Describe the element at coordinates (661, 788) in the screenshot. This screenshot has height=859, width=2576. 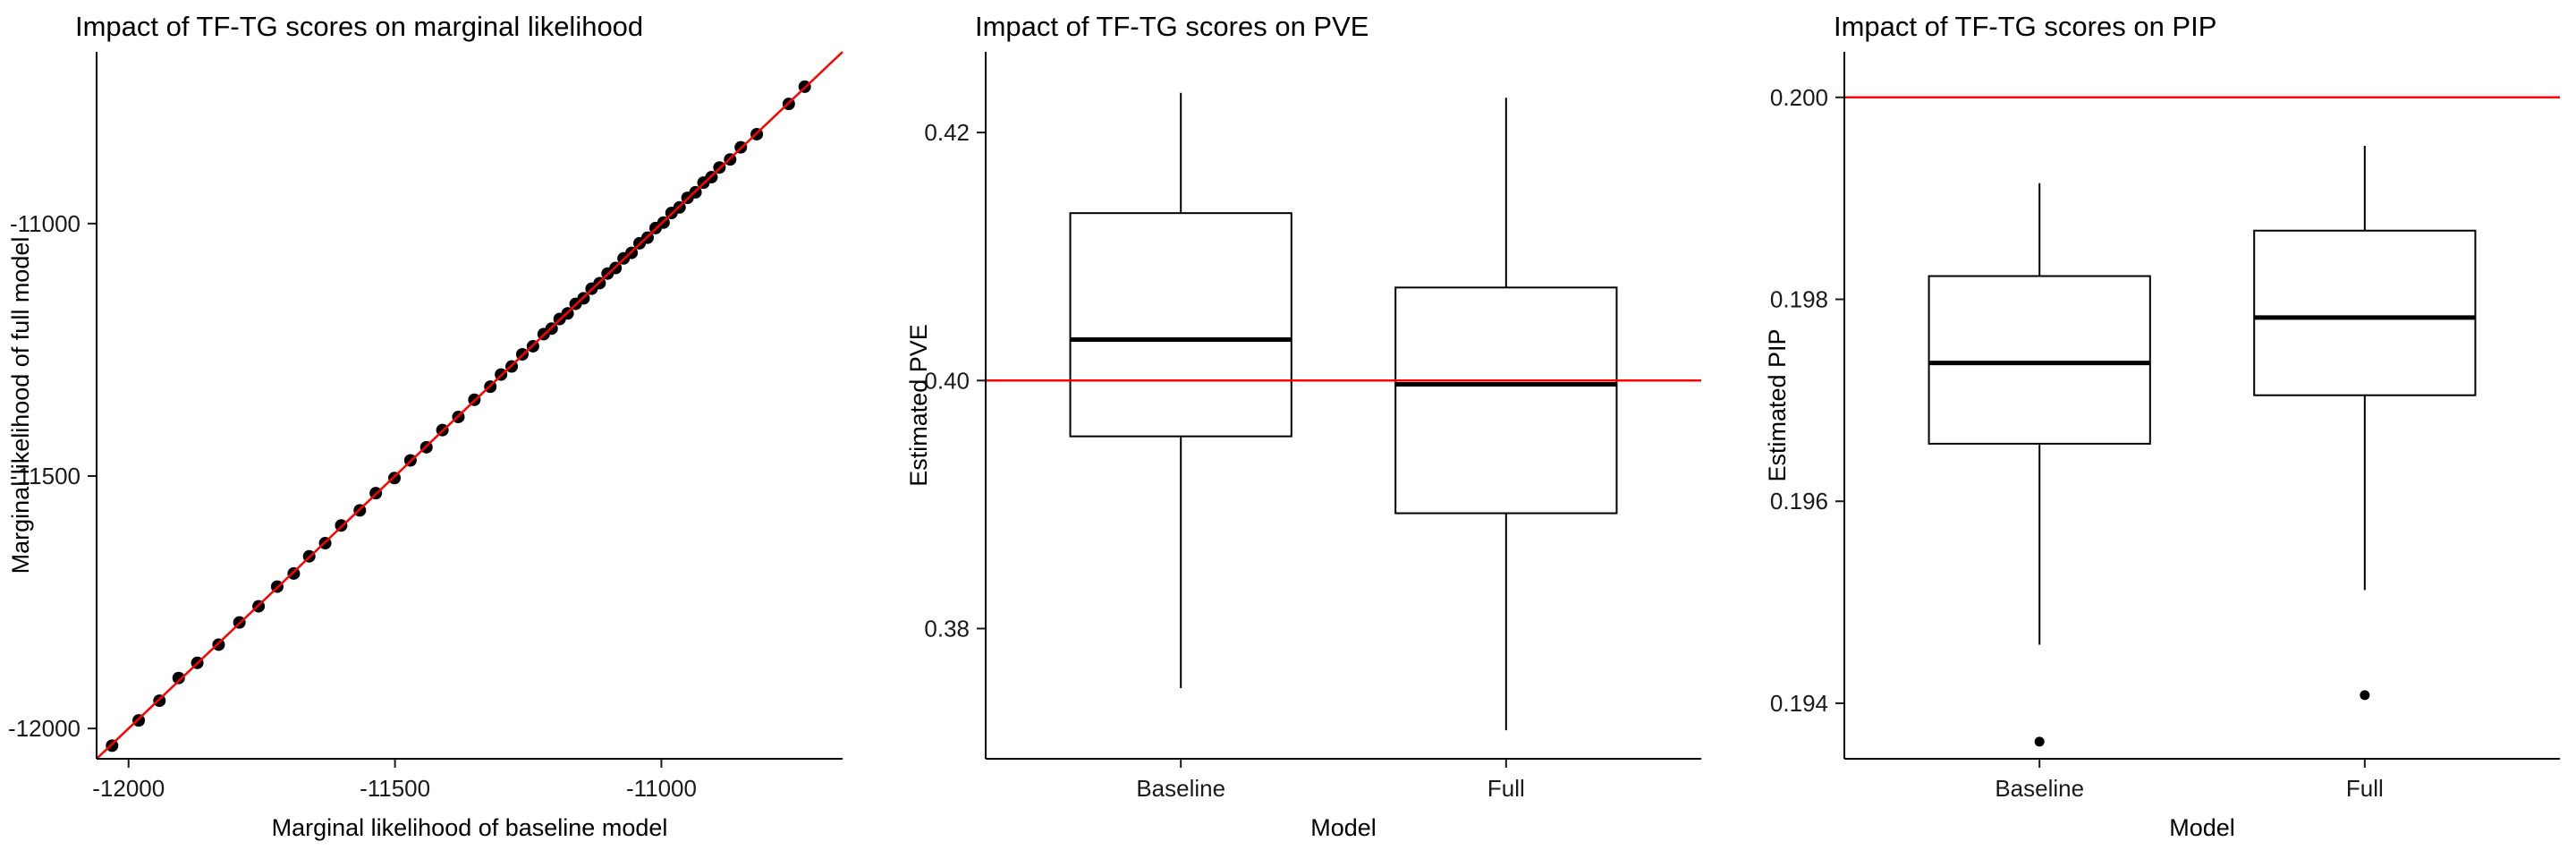
I see `x-tick-label: -11000` at that location.